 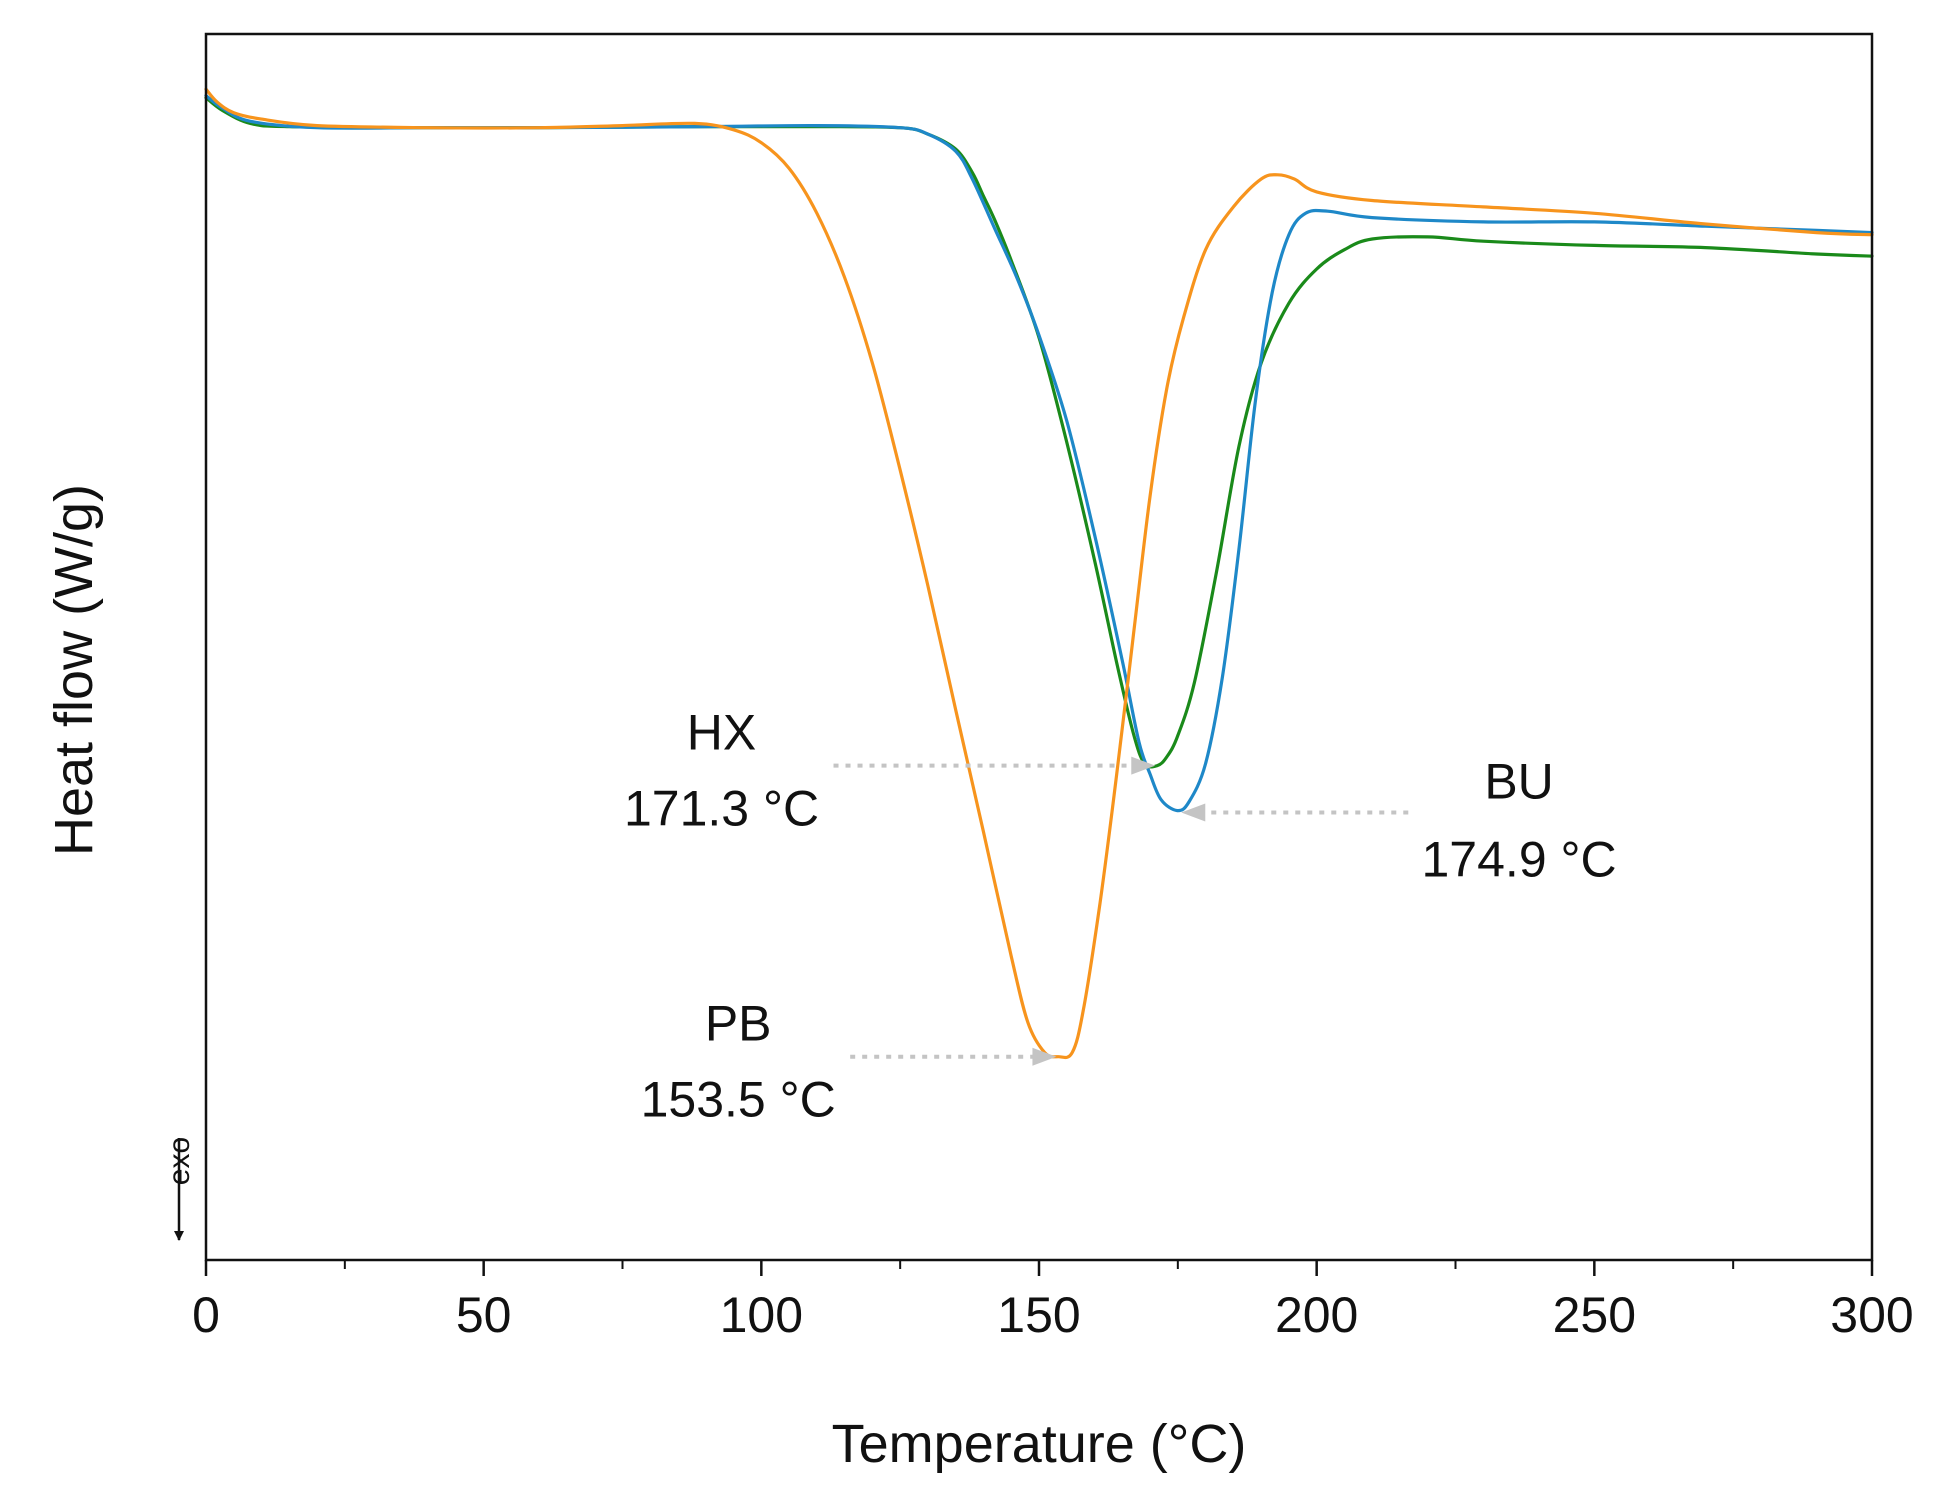 What do you see at coordinates (721, 809) in the screenshot?
I see `annotation-hx-value: 171.3 °C` at bounding box center [721, 809].